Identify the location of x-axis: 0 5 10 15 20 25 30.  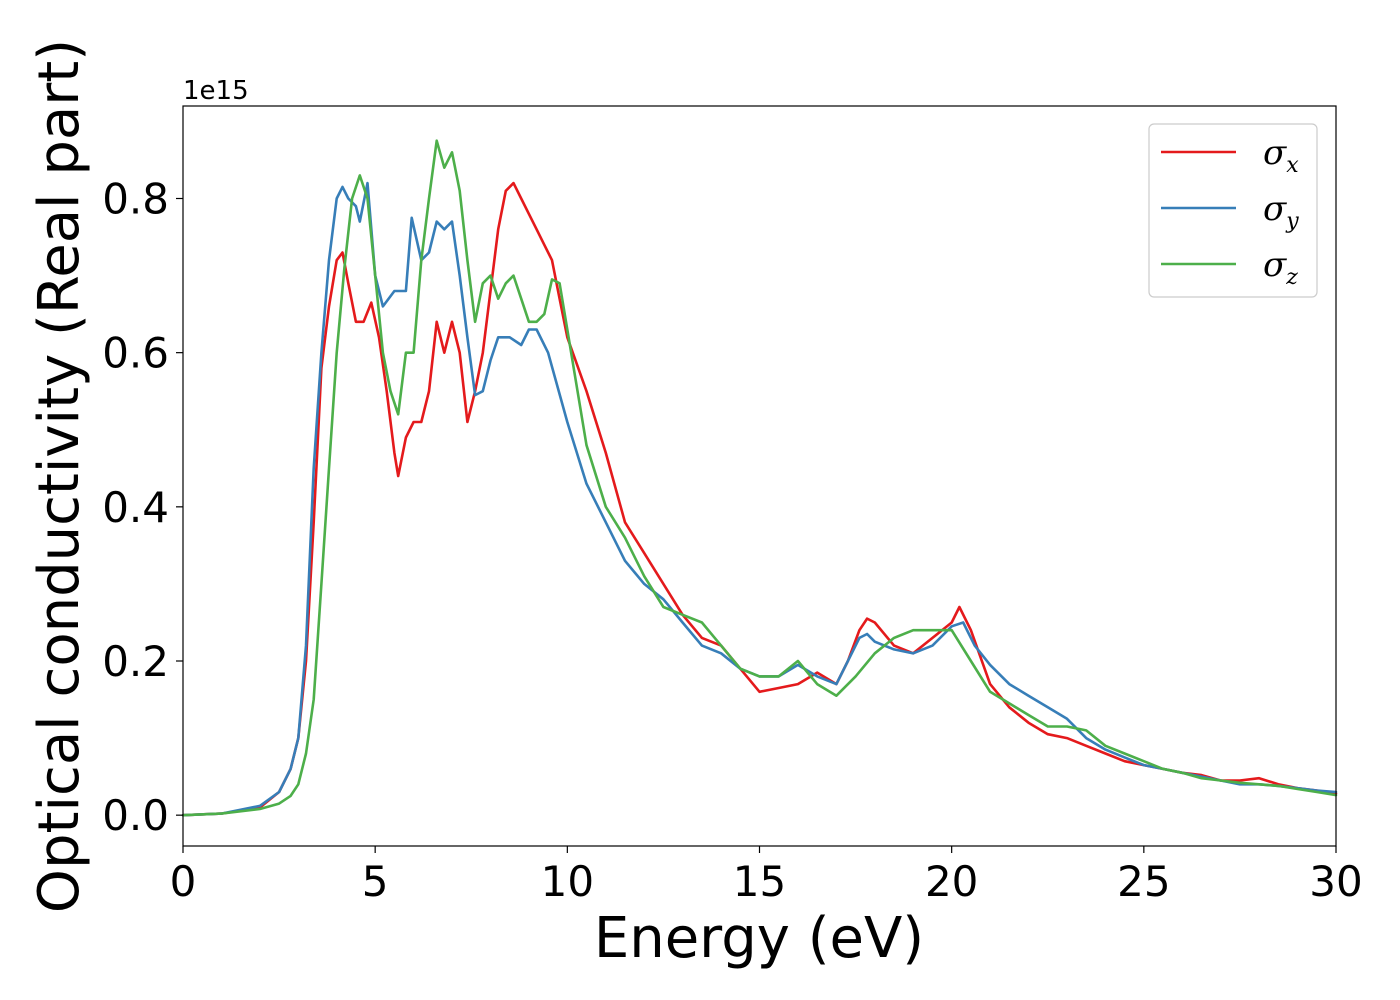
(766, 876).